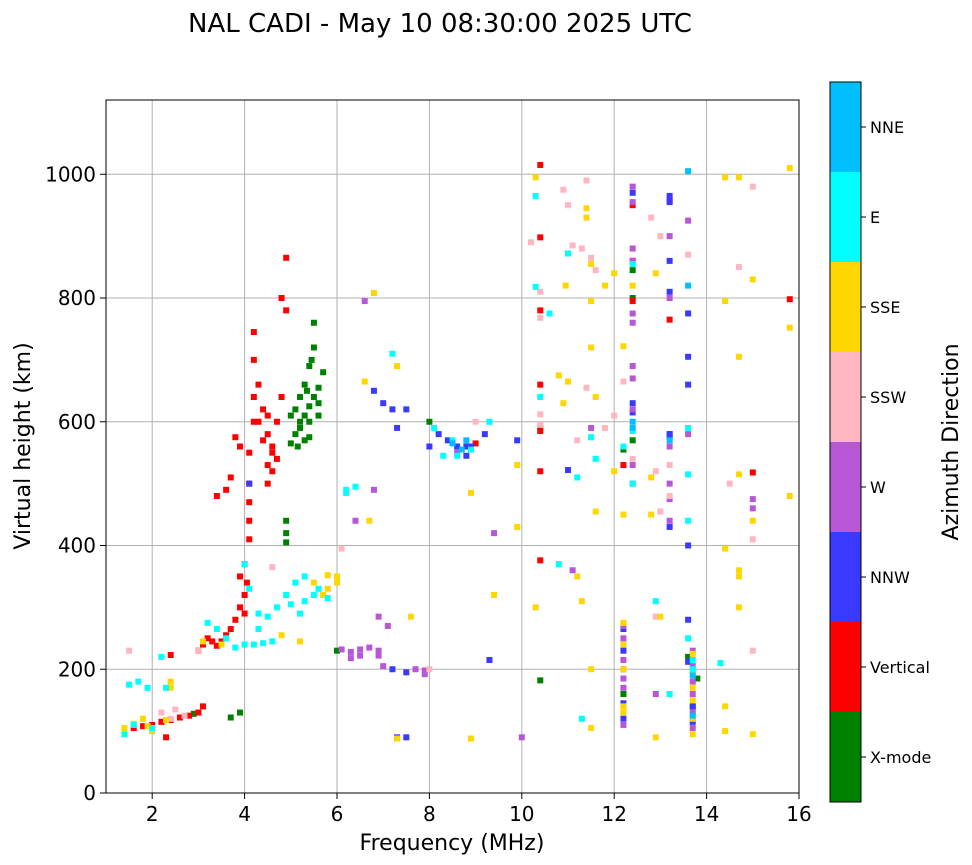 Image resolution: width=972 pixels, height=865 pixels. Describe the element at coordinates (951, 441) in the screenshot. I see `colorbar-title: Azimuth Direction` at that location.